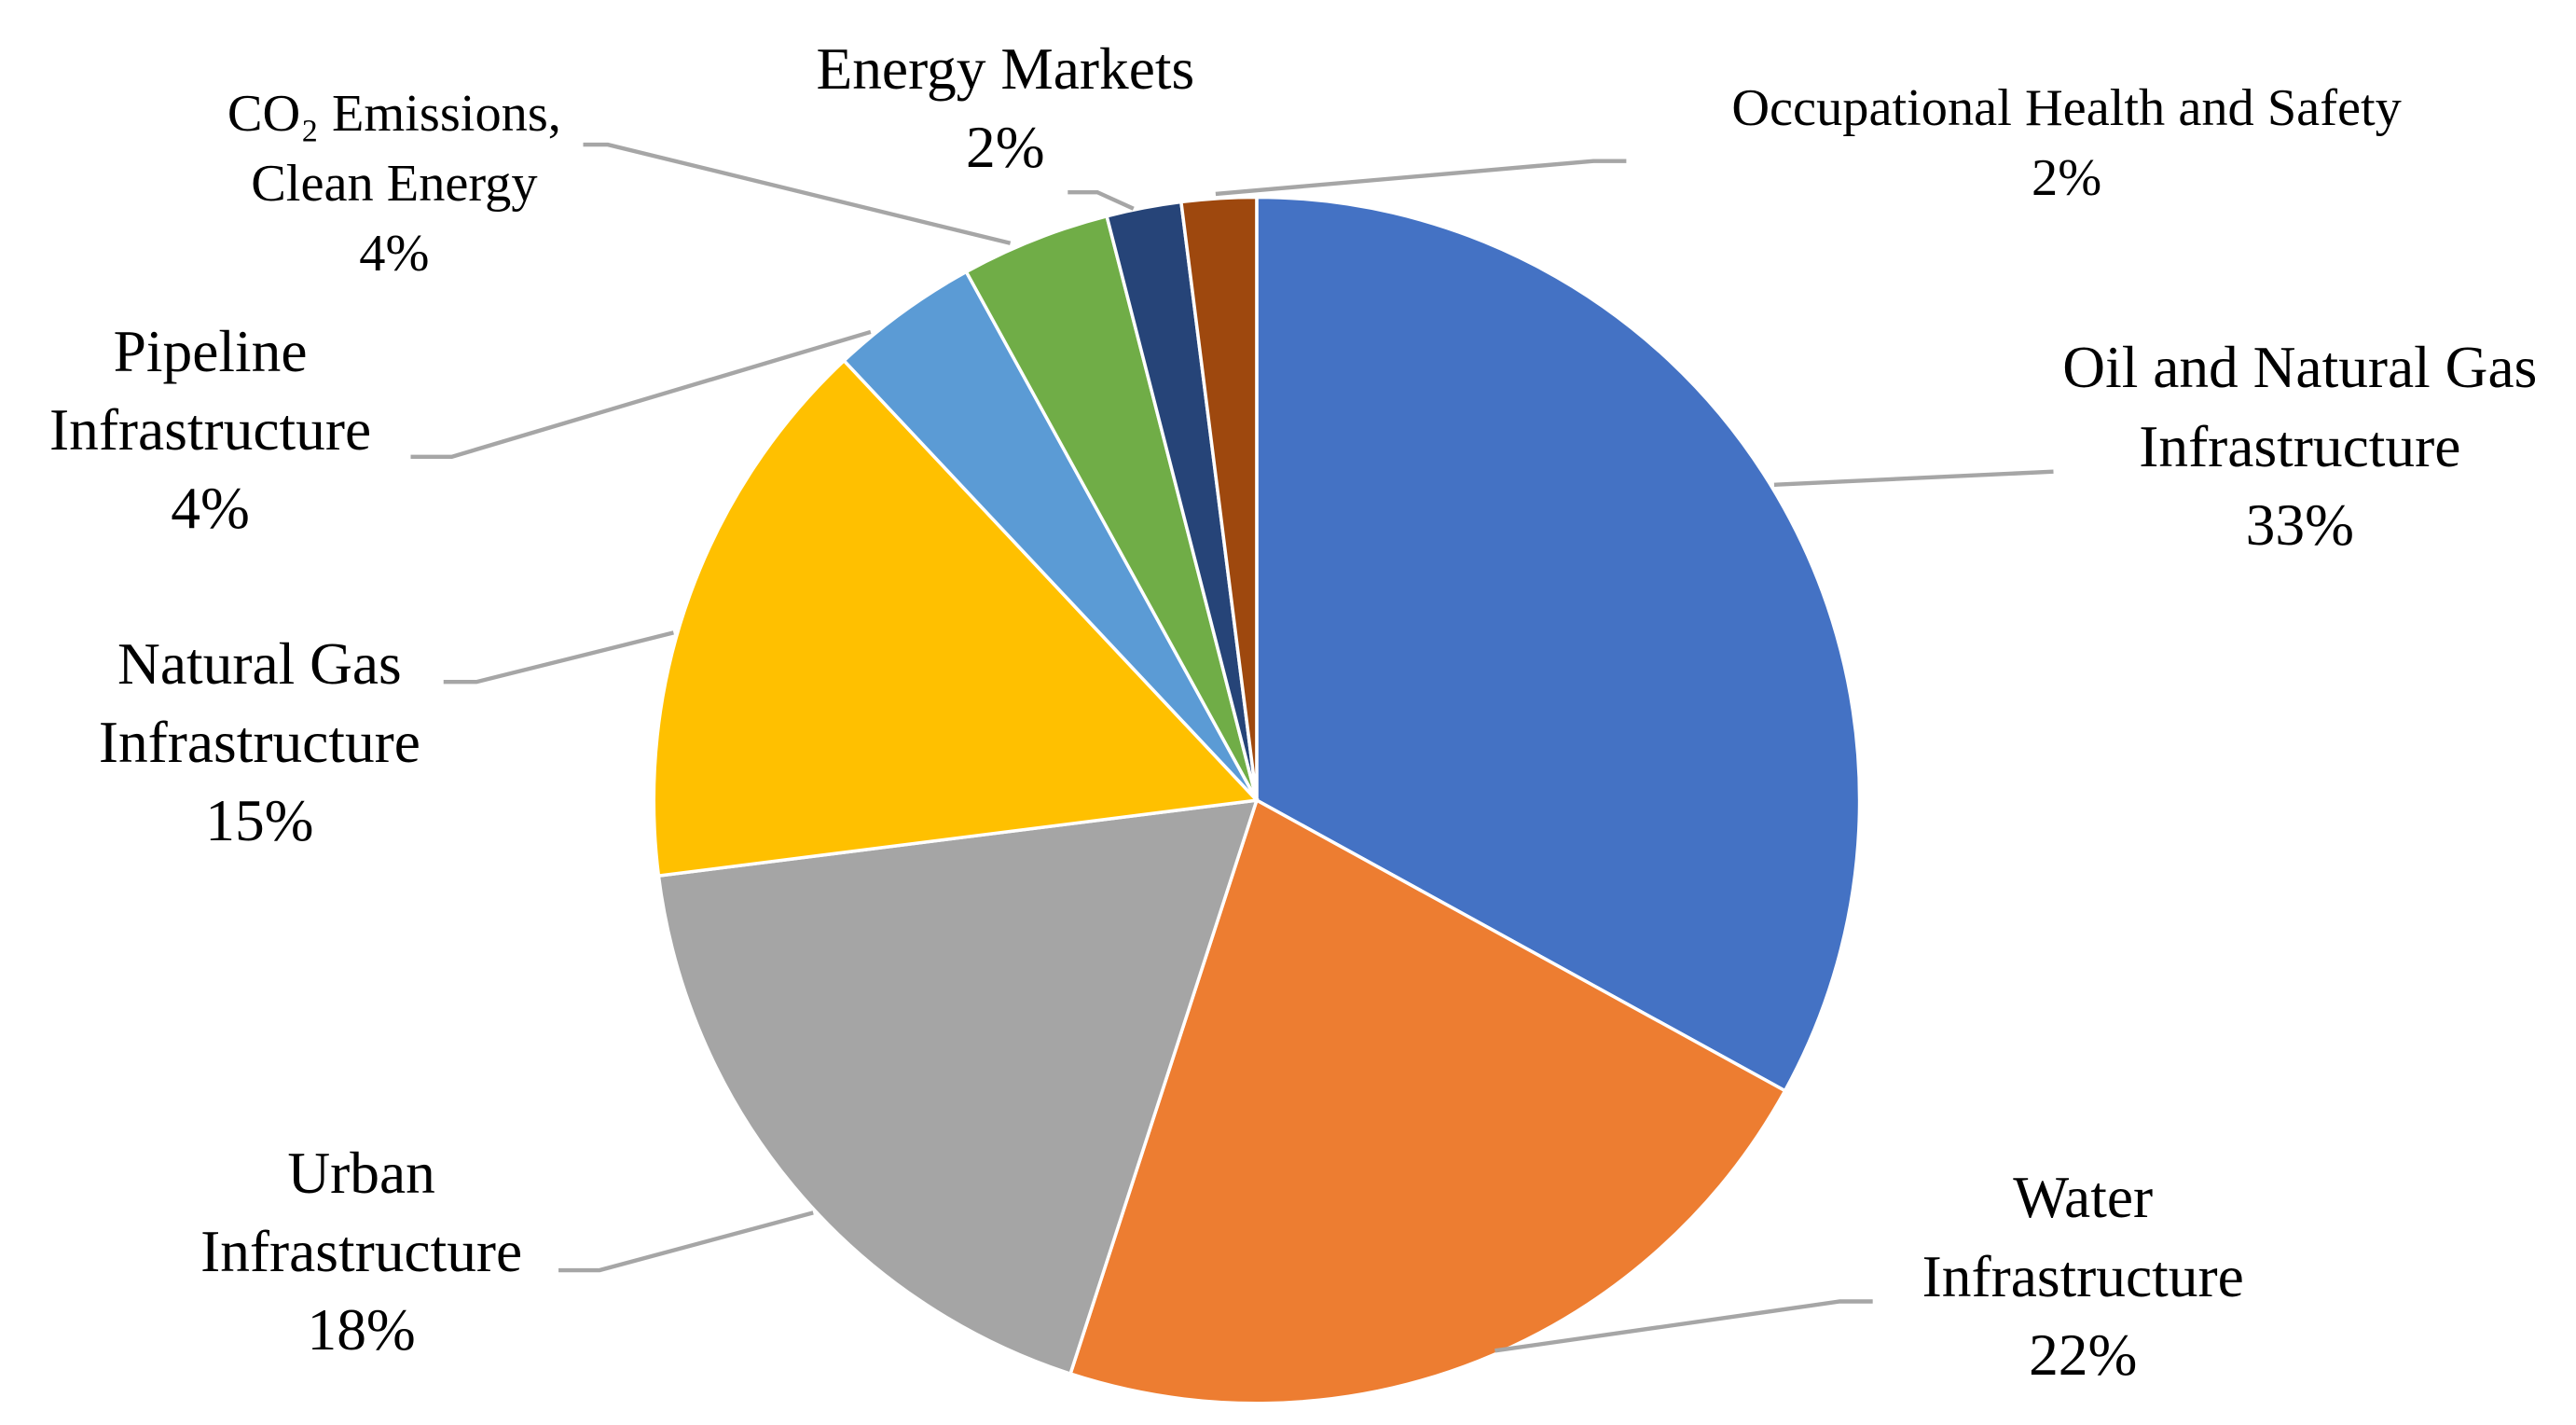 The image size is (2576, 1425). What do you see at coordinates (394, 148) in the screenshot?
I see `category-label: CO₂ Emissions, Clean Energy` at bounding box center [394, 148].